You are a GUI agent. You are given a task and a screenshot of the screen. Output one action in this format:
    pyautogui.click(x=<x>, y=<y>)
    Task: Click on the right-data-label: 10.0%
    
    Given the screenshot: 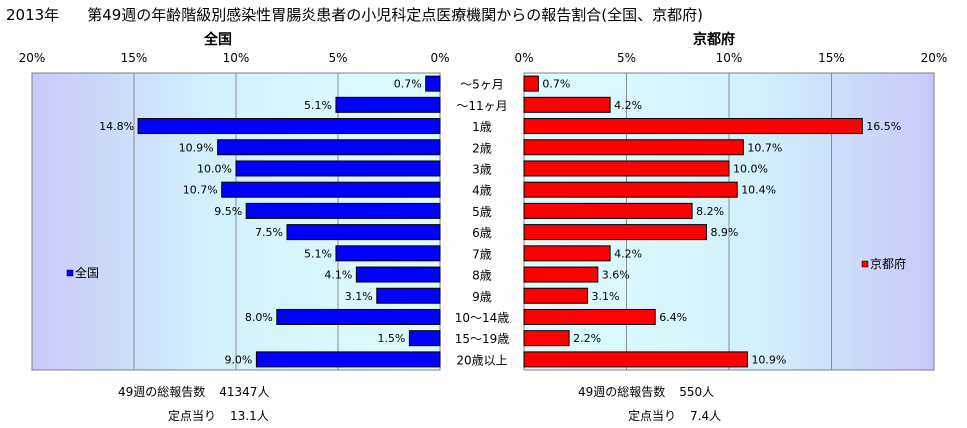 What is the action you would take?
    pyautogui.click(x=750, y=168)
    